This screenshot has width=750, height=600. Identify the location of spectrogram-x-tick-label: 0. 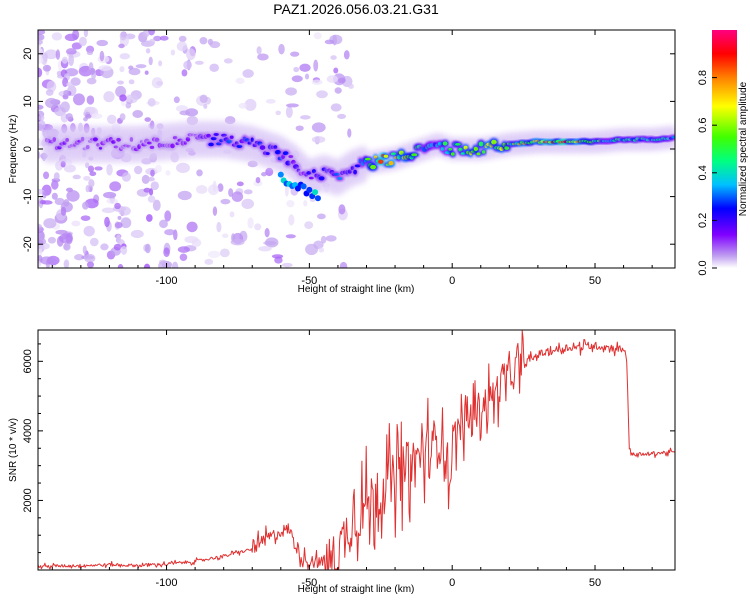
(452, 281).